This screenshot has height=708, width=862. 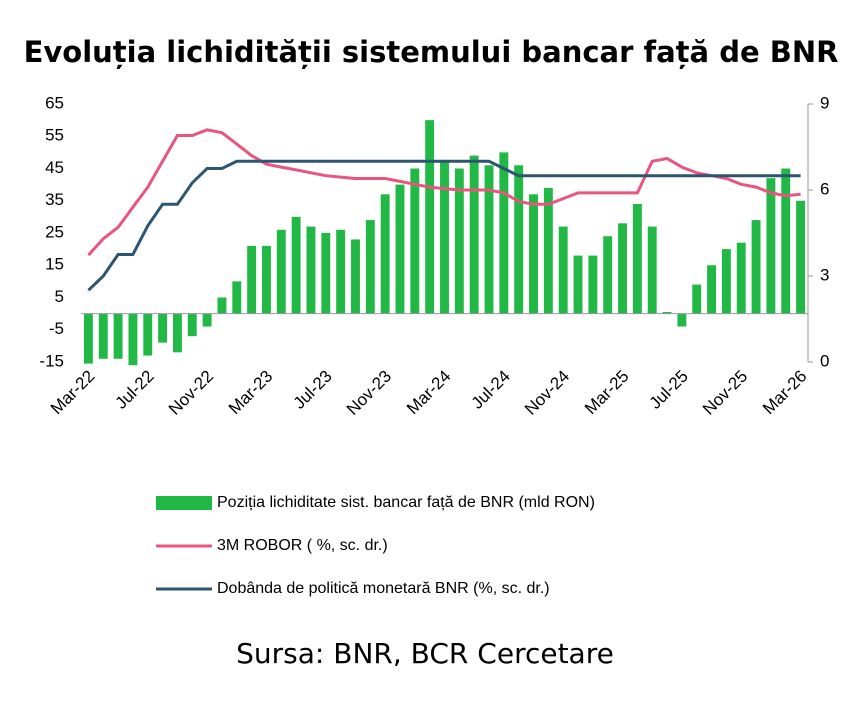 What do you see at coordinates (54, 199) in the screenshot?
I see `y-tick-label: 35` at bounding box center [54, 199].